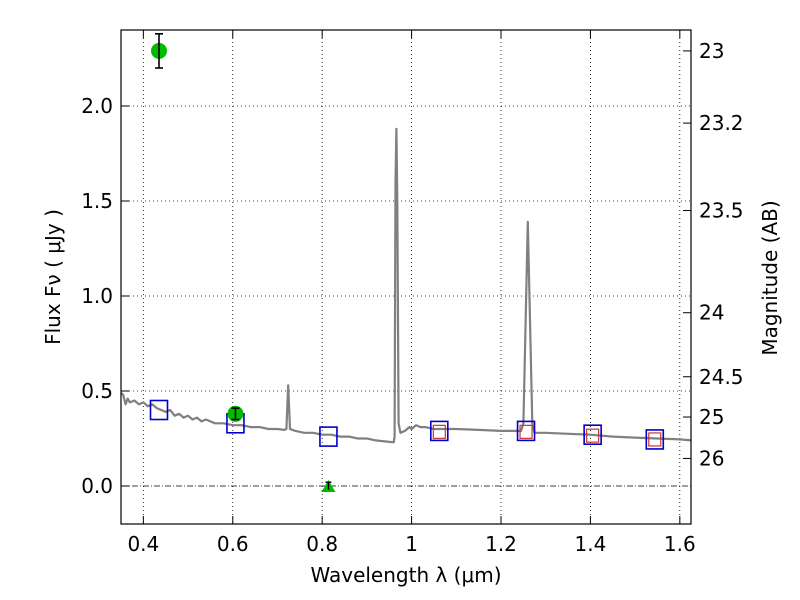 The image size is (800, 600). I want to click on y2-tick-label: 23.2, so click(721, 123).